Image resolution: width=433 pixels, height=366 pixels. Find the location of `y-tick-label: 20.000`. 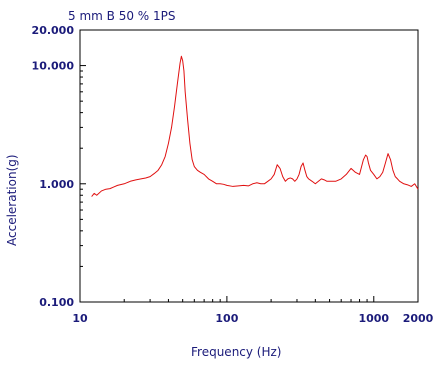

y-tick-label: 20.000 is located at coordinates (53, 30).